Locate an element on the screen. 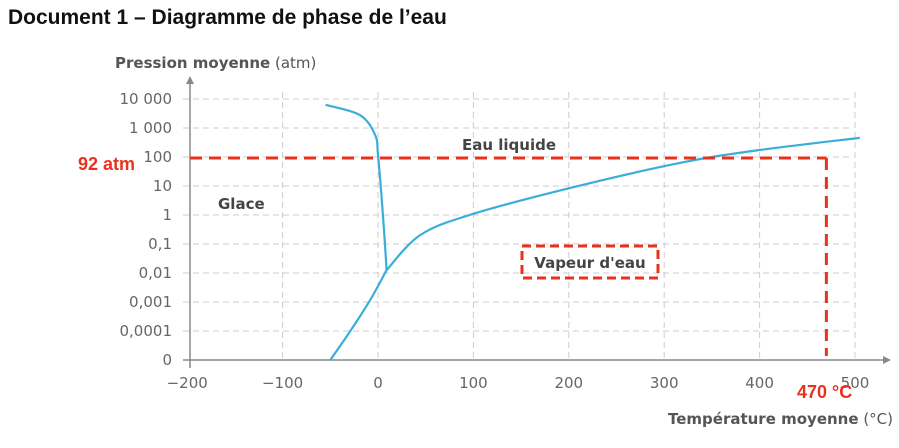  pressure-annotation-label: 92 atm is located at coordinates (106, 164).